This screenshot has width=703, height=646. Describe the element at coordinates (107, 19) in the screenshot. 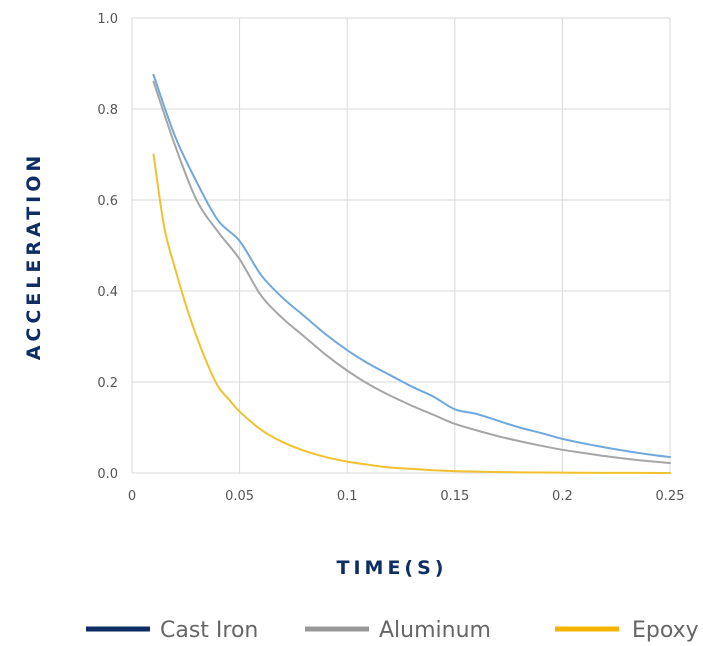

I see `y-tick-label: 1.0` at that location.